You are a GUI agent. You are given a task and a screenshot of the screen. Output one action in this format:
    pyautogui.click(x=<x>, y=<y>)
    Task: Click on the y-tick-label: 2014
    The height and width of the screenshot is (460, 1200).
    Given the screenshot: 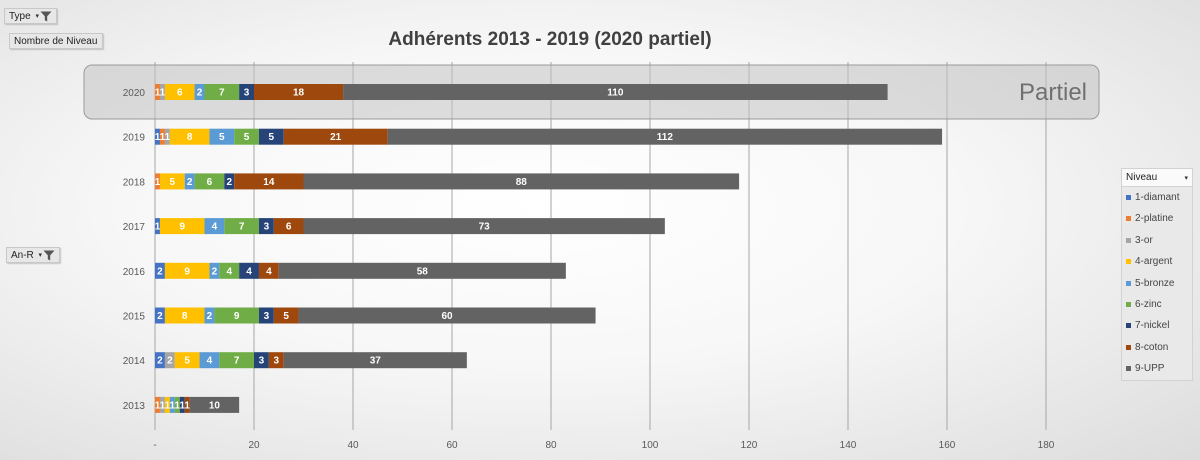 What is the action you would take?
    pyautogui.click(x=134, y=361)
    